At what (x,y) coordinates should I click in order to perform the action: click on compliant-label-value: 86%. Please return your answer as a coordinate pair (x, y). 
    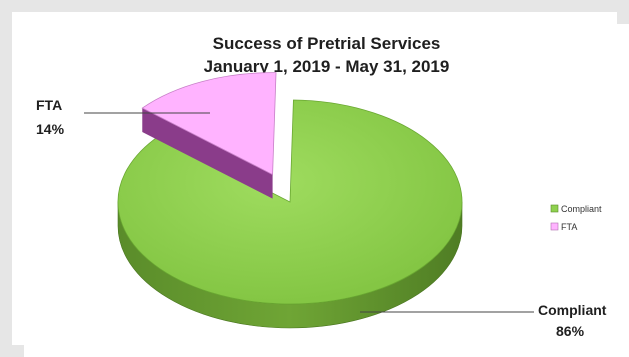
    Looking at the image, I should click on (570, 331).